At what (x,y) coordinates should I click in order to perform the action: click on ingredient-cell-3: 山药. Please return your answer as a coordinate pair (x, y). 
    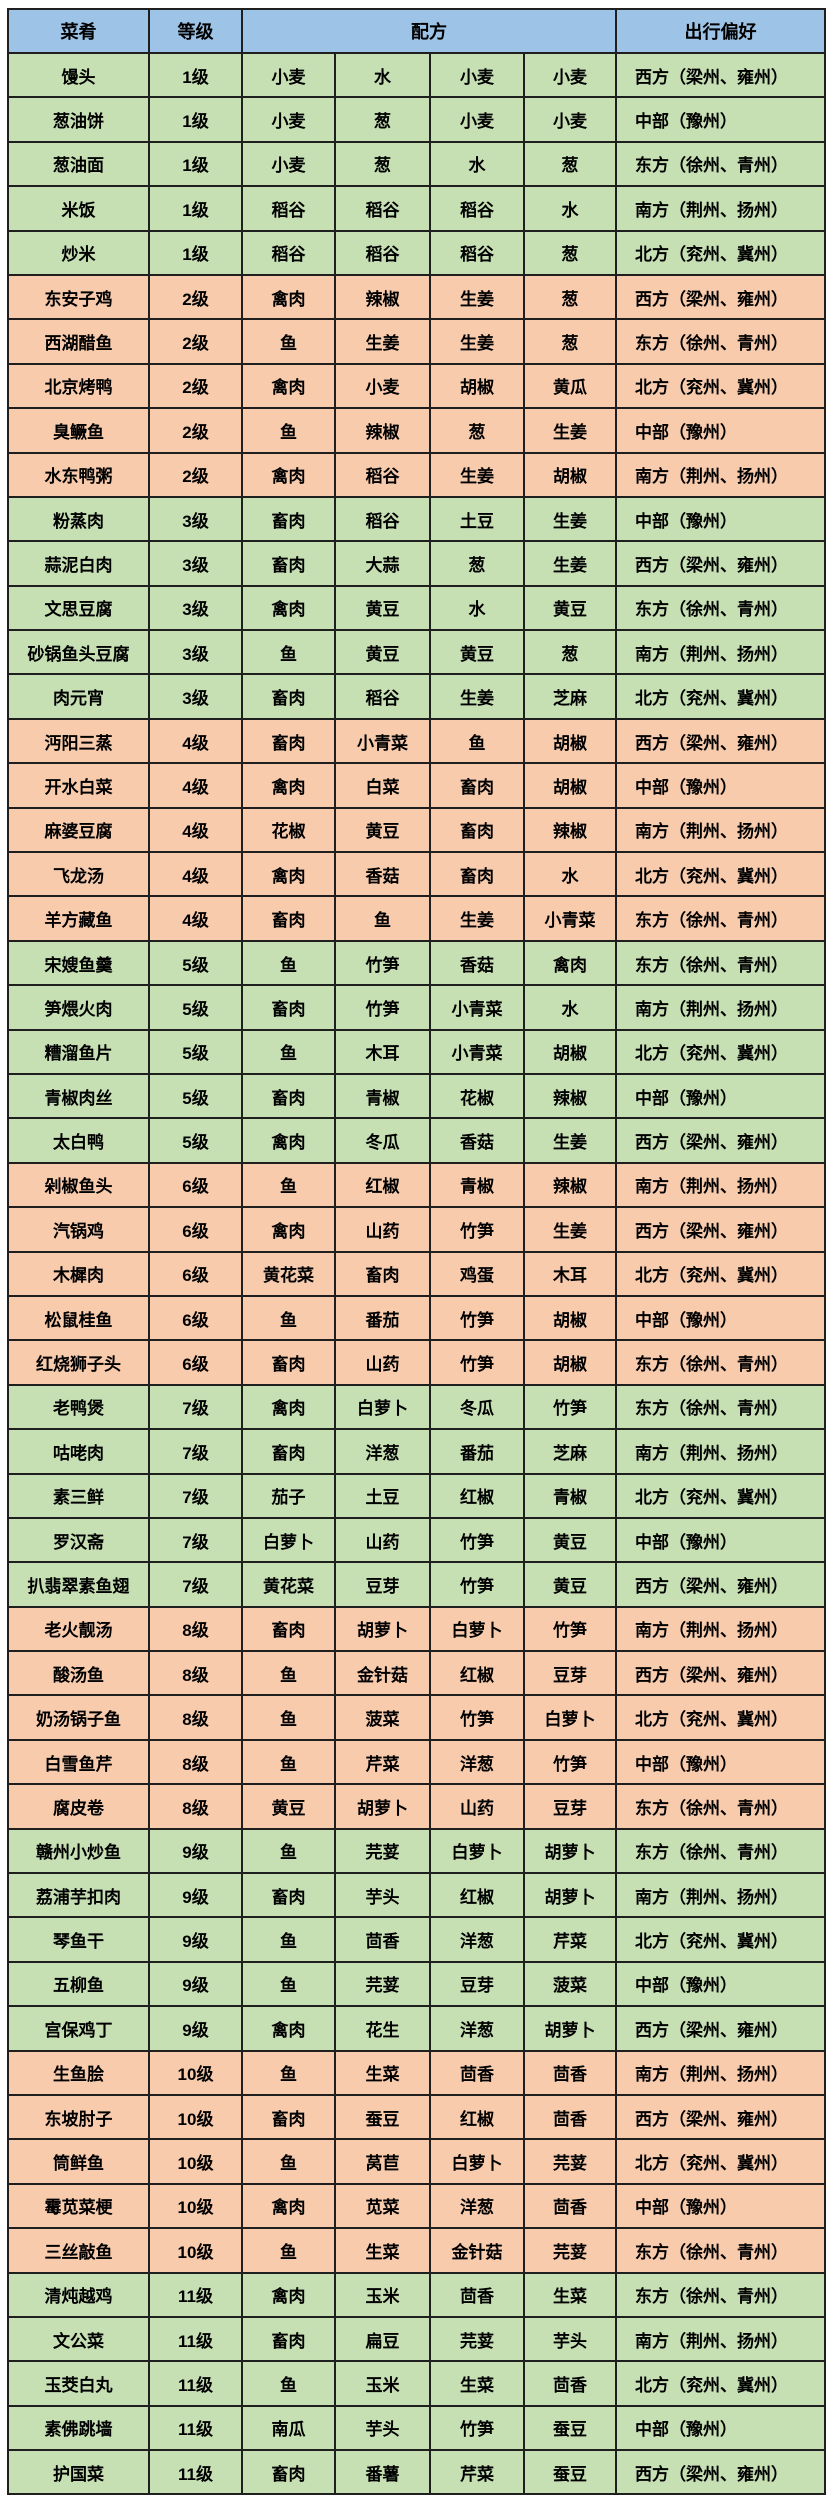
    Looking at the image, I should click on (477, 1806).